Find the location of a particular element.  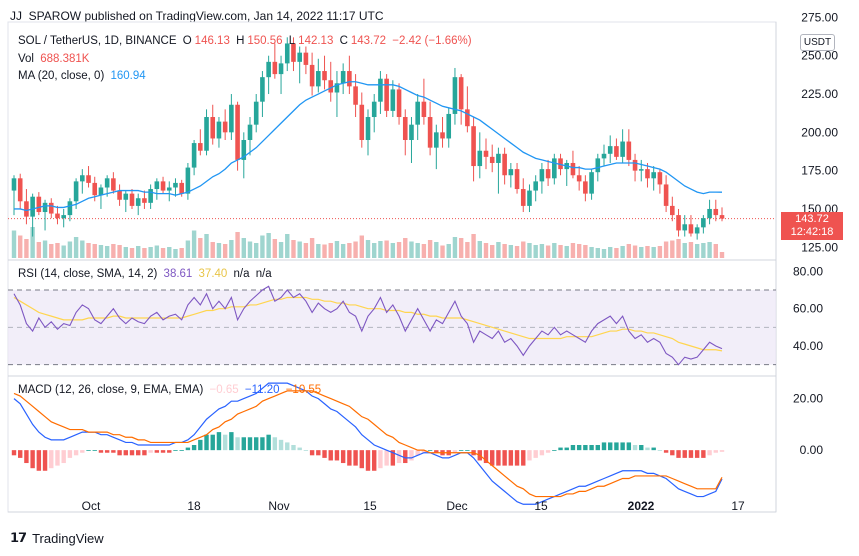

macd-tick-label: 0.00 is located at coordinates (812, 450).